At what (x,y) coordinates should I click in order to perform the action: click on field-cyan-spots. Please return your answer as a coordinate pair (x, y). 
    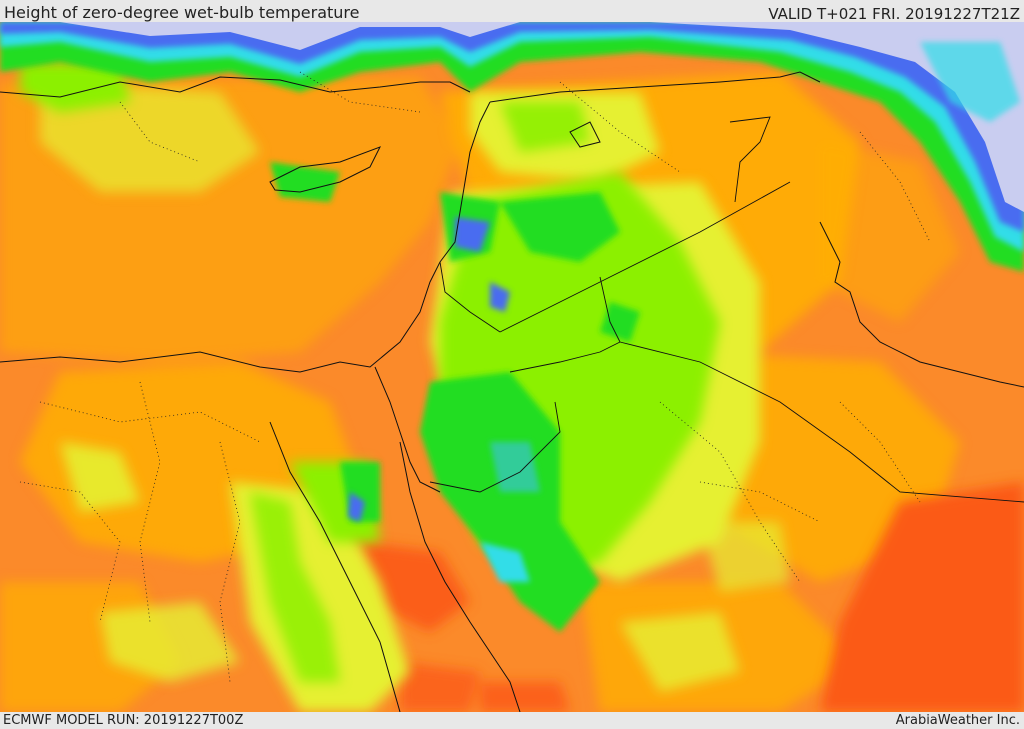
    Looking at the image, I should click on (444, 399).